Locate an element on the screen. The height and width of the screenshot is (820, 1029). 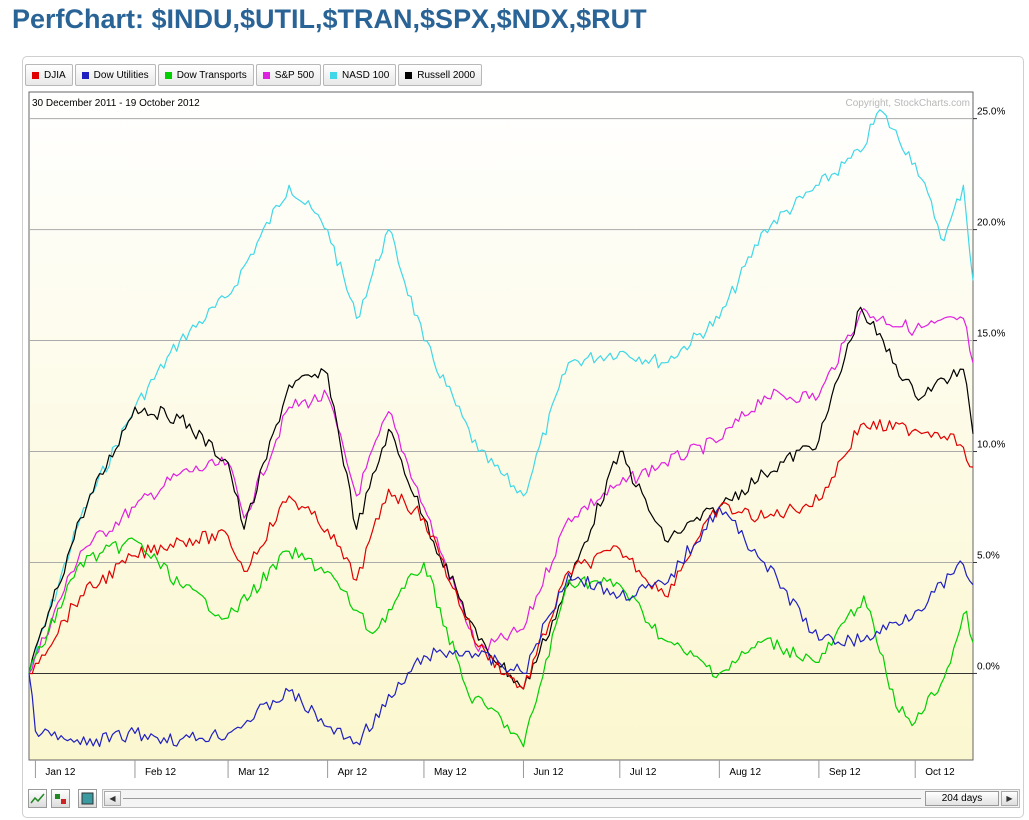
x-tick-label: Mar 12 is located at coordinates (254, 772).